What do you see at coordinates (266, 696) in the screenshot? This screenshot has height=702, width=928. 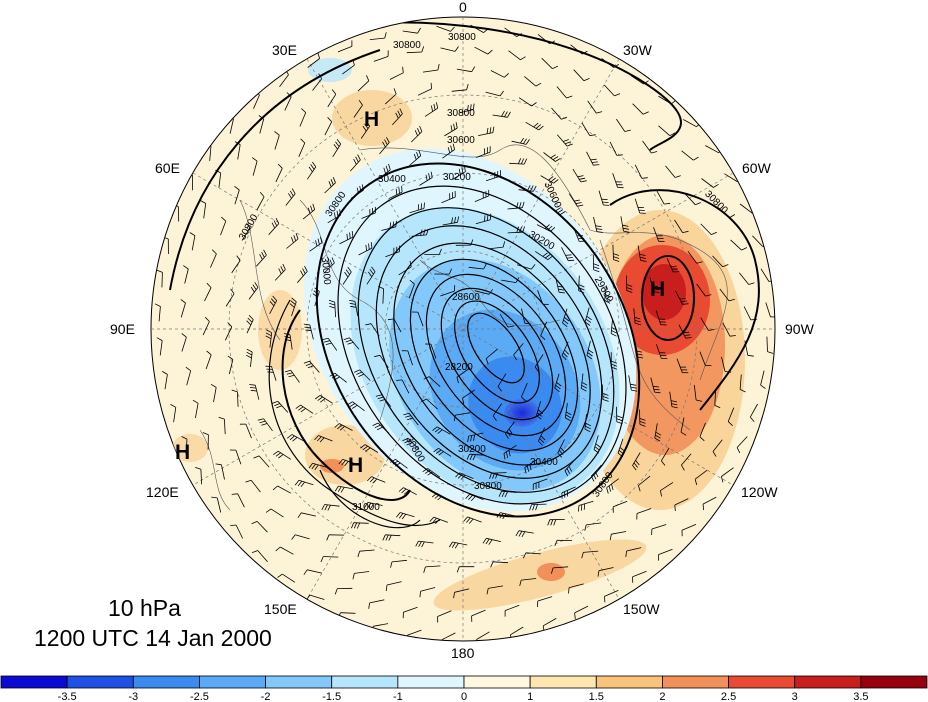 I see `colorbar-tick-label: -2` at bounding box center [266, 696].